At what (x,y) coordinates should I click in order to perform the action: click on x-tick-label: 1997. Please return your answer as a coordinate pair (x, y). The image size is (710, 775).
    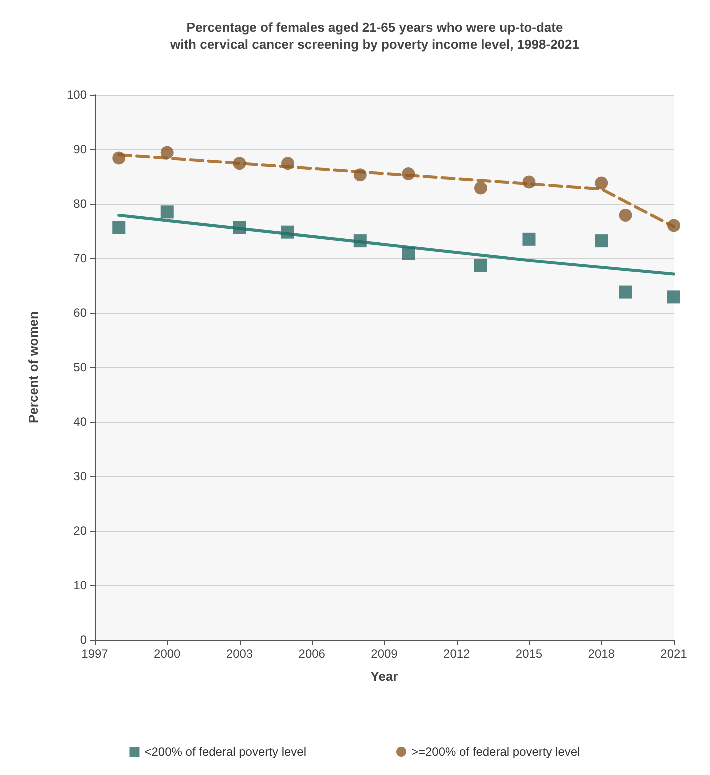
    Looking at the image, I should click on (95, 654).